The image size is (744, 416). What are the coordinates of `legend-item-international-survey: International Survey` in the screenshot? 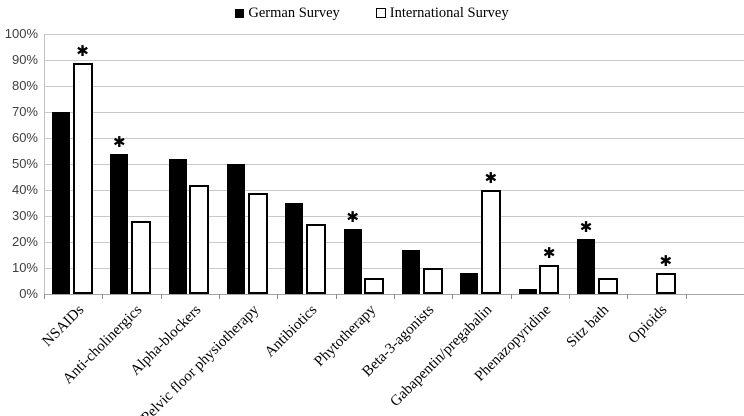 It's located at (442, 13).